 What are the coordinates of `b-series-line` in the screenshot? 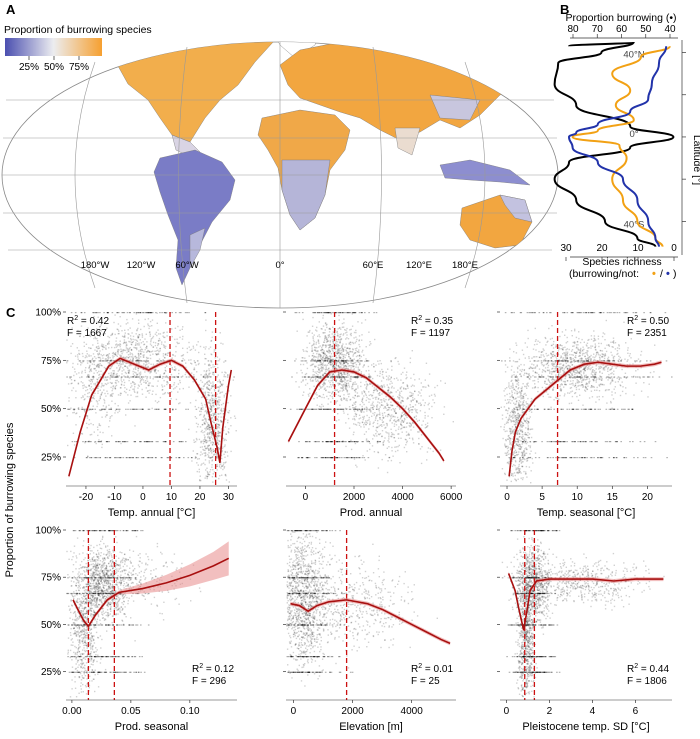 It's located at (621, 146).